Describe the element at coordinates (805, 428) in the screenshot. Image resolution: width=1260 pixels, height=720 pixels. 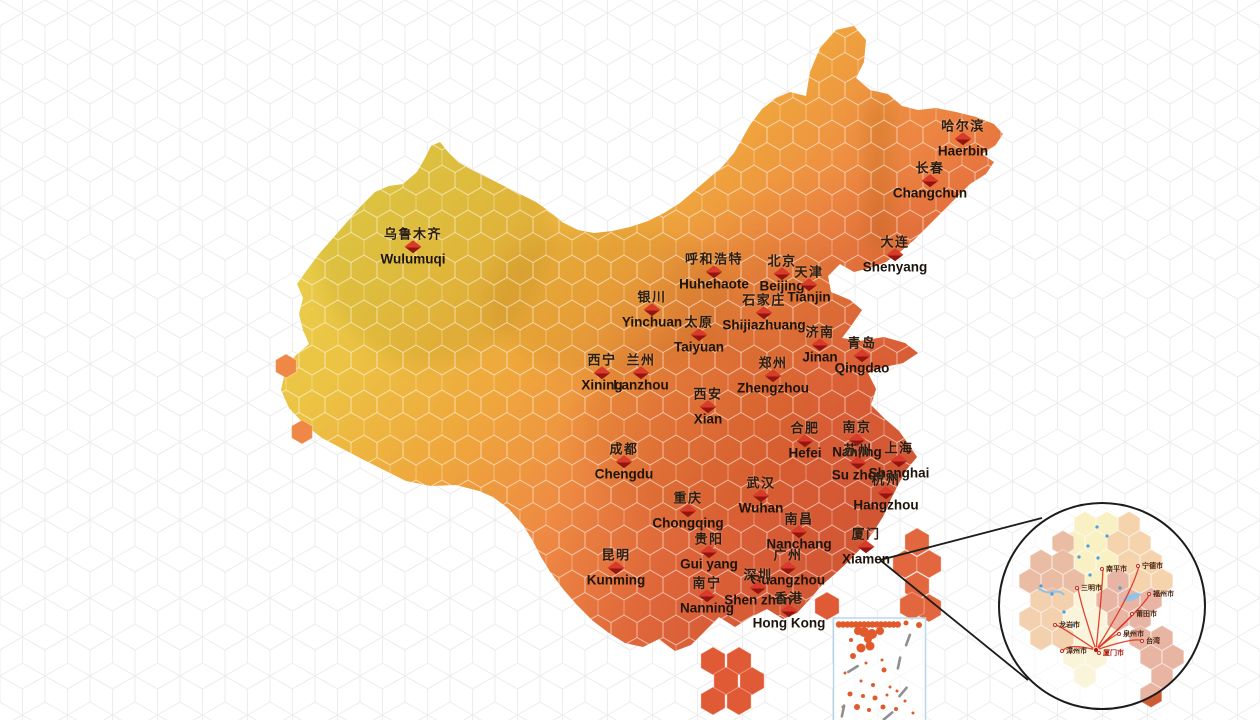
I see `city-zh-label: 合肥` at that location.